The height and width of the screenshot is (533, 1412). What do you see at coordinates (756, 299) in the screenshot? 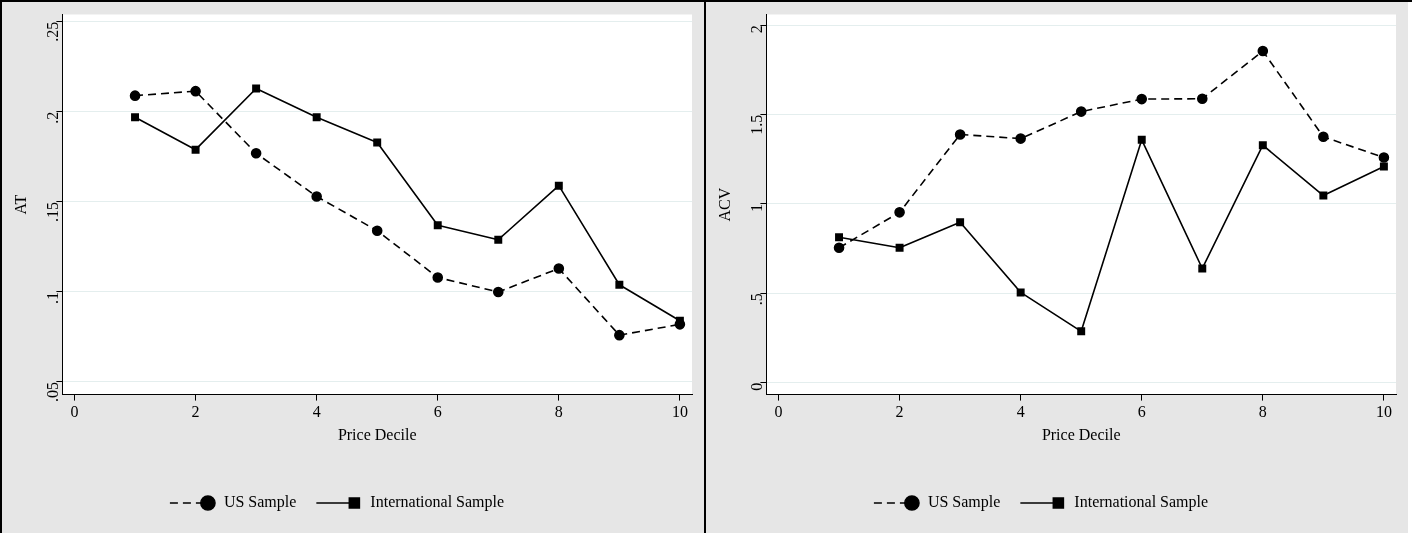
I see `y-tick-label: .5` at bounding box center [756, 299].